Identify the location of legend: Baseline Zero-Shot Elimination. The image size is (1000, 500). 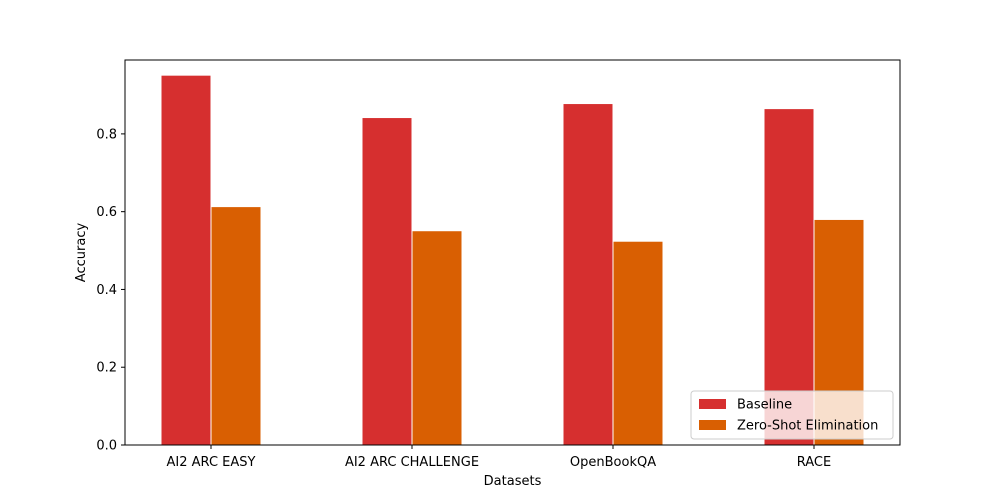
(792, 415).